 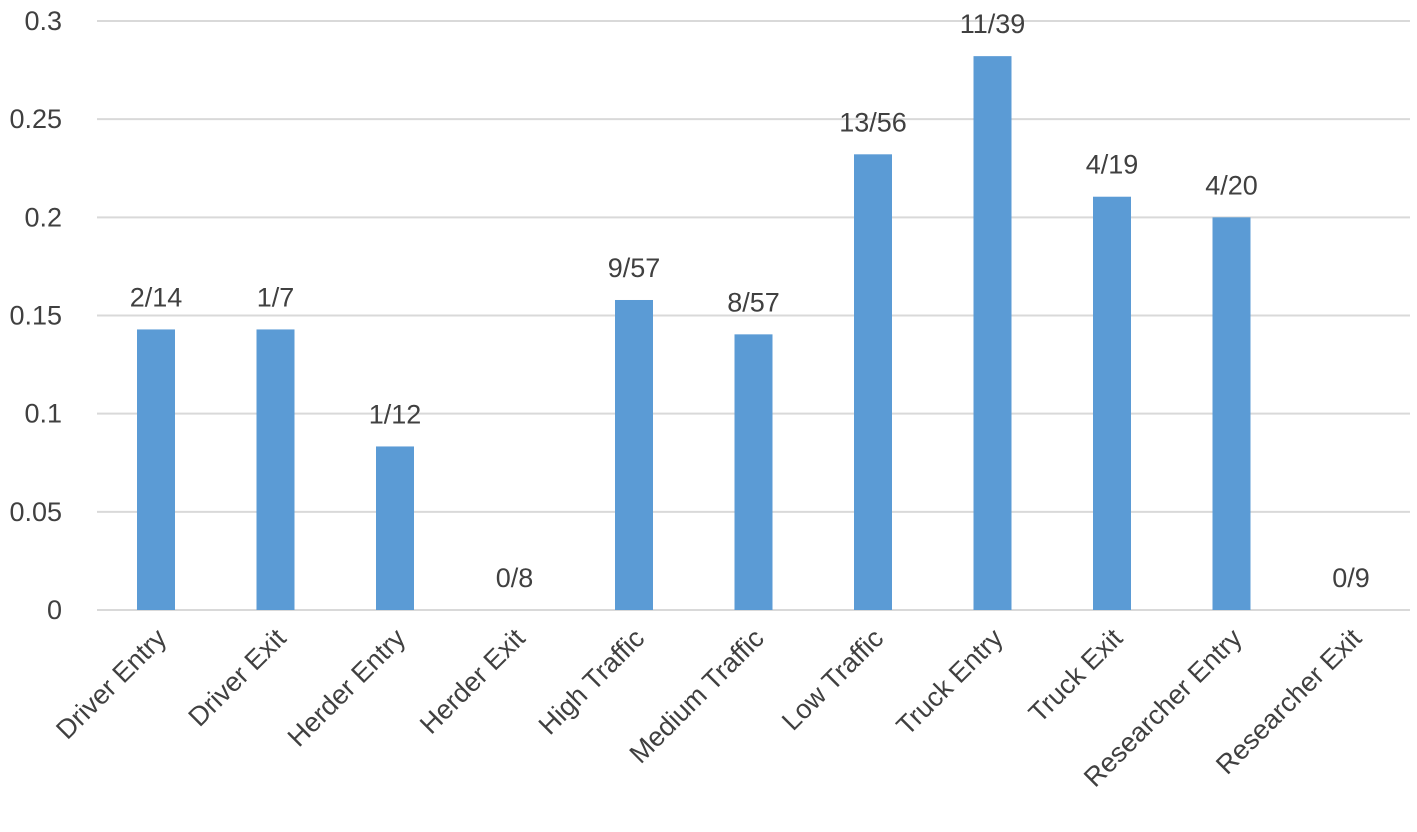 I want to click on data-label: 4/19, so click(x=1112, y=165).